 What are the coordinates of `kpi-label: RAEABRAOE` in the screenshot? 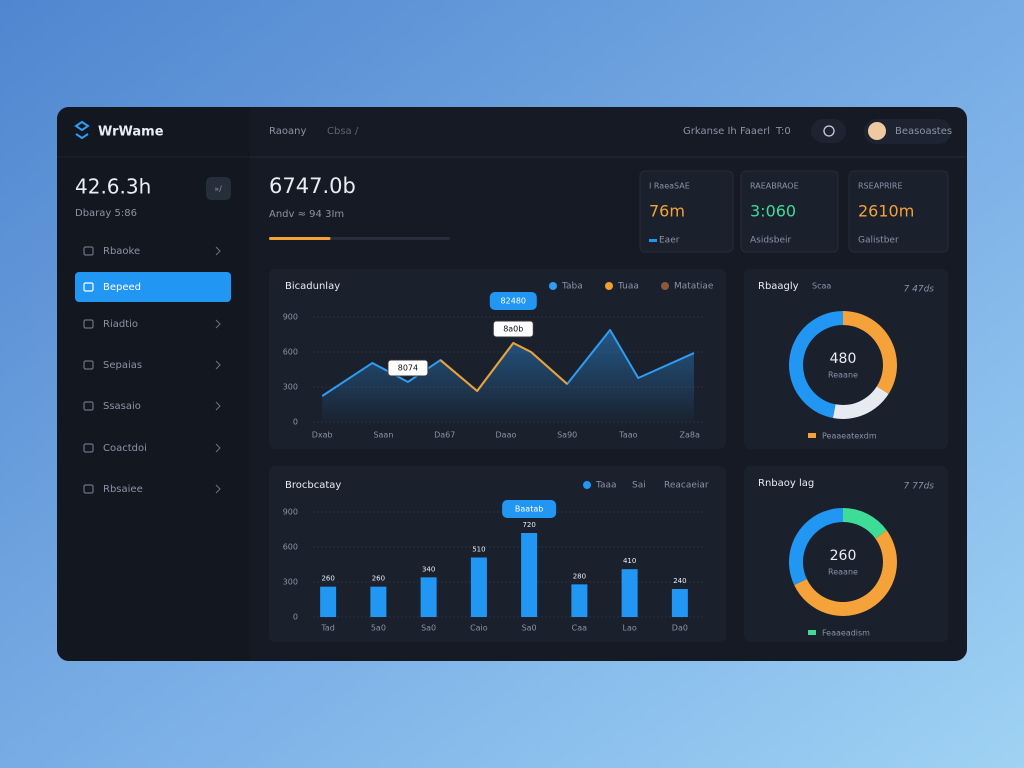 It's located at (774, 186).